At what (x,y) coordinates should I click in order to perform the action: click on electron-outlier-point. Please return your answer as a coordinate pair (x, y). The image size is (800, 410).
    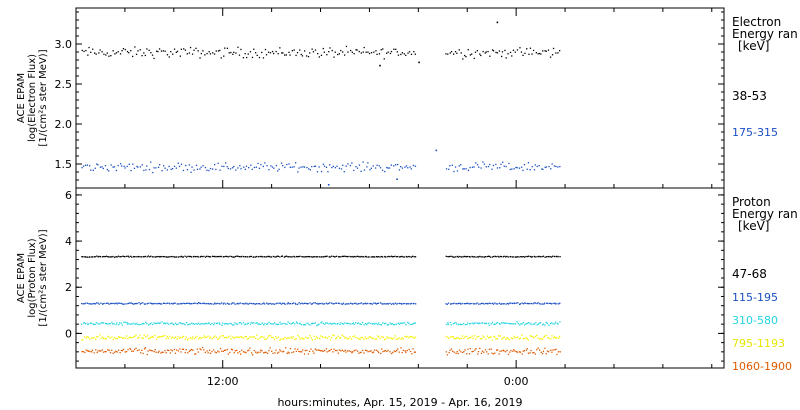
    Looking at the image, I should click on (419, 62).